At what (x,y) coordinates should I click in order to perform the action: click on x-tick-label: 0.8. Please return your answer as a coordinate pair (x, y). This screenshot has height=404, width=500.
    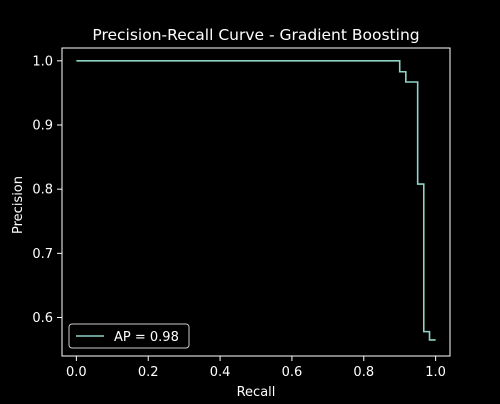
    Looking at the image, I should click on (363, 372).